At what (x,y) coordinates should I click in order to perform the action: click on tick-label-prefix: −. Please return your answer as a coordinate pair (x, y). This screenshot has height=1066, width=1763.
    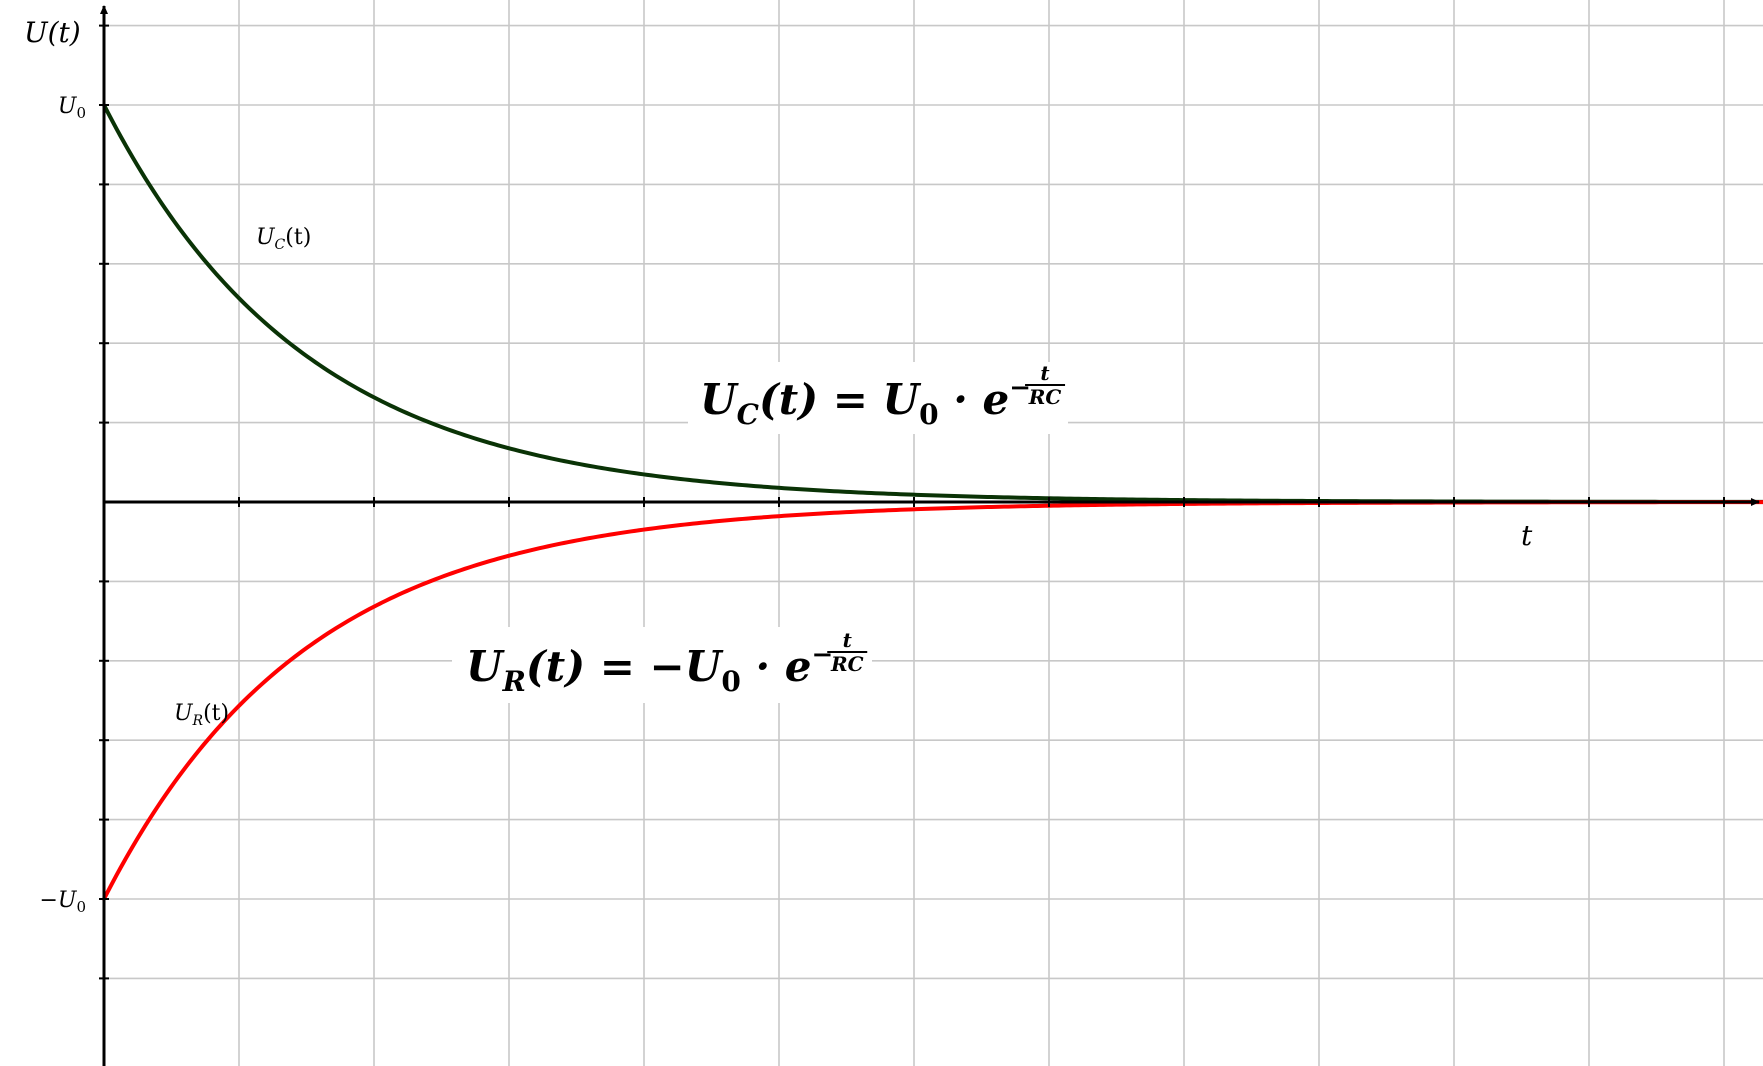
    Looking at the image, I should click on (48, 900).